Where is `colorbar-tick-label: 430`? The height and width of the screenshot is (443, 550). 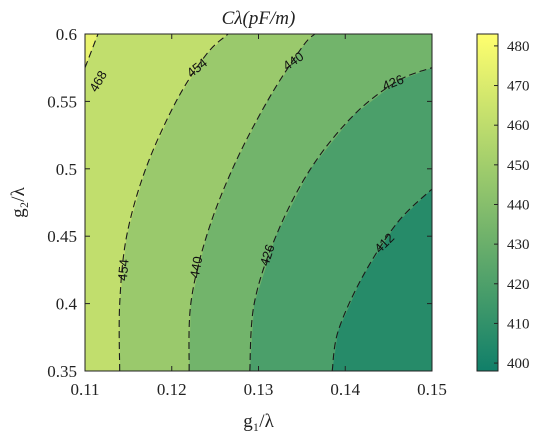
colorbar-tick-label: 430 is located at coordinates (518, 245).